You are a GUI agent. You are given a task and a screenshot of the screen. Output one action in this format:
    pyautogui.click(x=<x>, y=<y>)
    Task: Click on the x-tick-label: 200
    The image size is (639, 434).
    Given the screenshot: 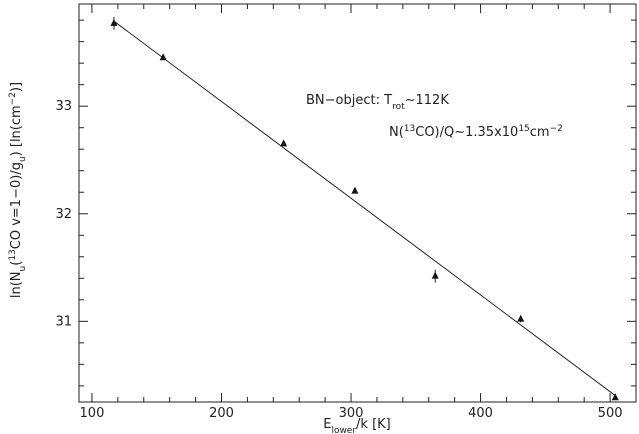 What is the action you would take?
    pyautogui.click(x=221, y=413)
    